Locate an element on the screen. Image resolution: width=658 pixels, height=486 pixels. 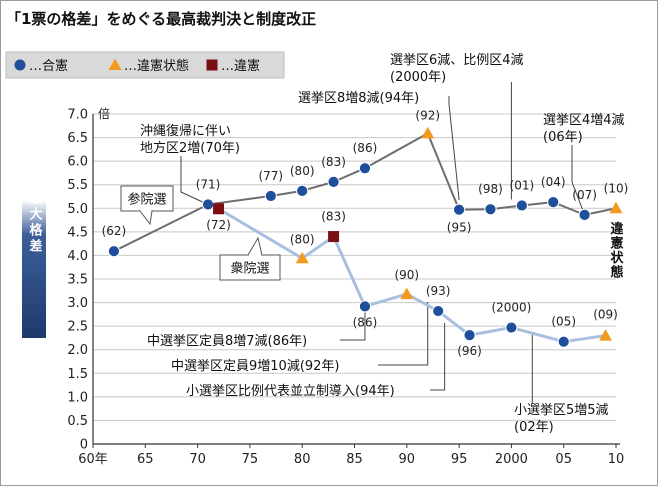
x-tick-label-6: 90 is located at coordinates (407, 459).